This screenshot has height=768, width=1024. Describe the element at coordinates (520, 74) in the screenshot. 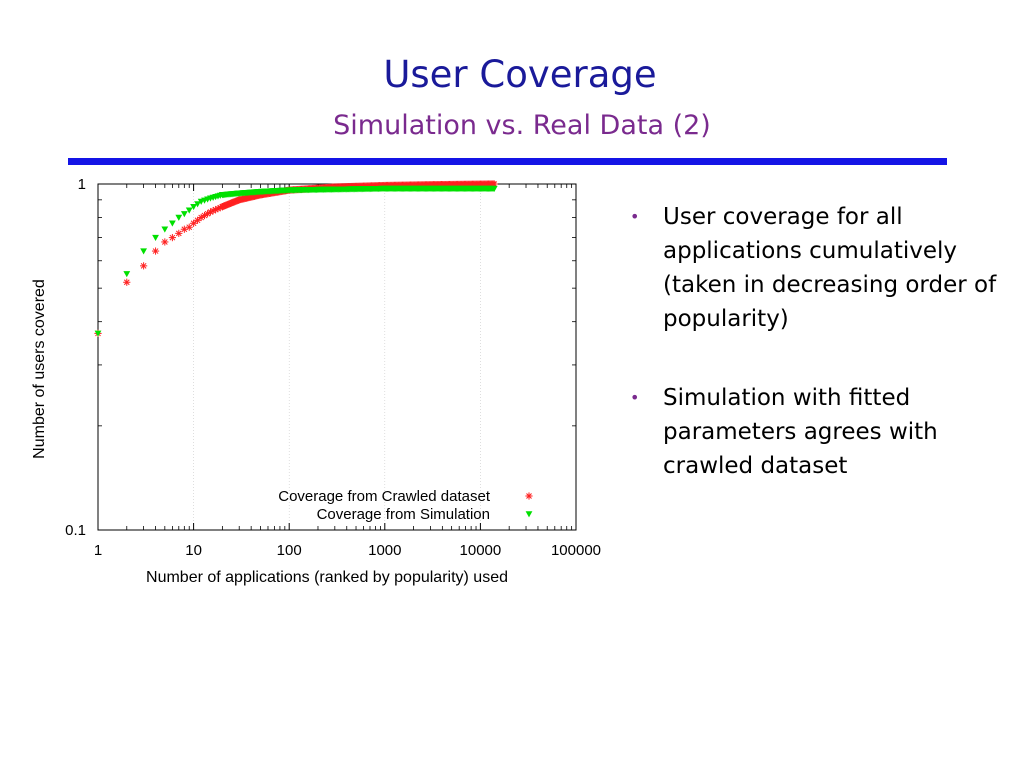

I see `slide-title: User Coverage` at that location.